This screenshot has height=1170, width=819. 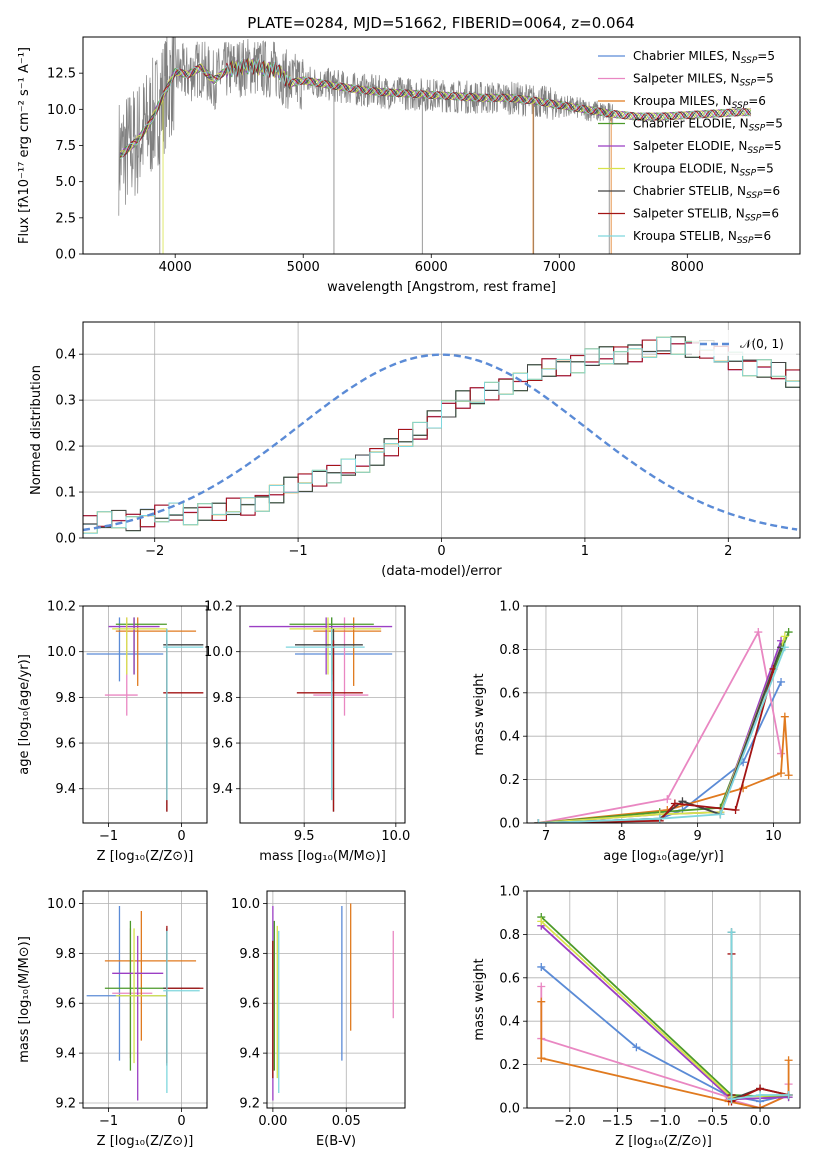 I want to click on residuals-xtick-label: 2, so click(x=728, y=551).